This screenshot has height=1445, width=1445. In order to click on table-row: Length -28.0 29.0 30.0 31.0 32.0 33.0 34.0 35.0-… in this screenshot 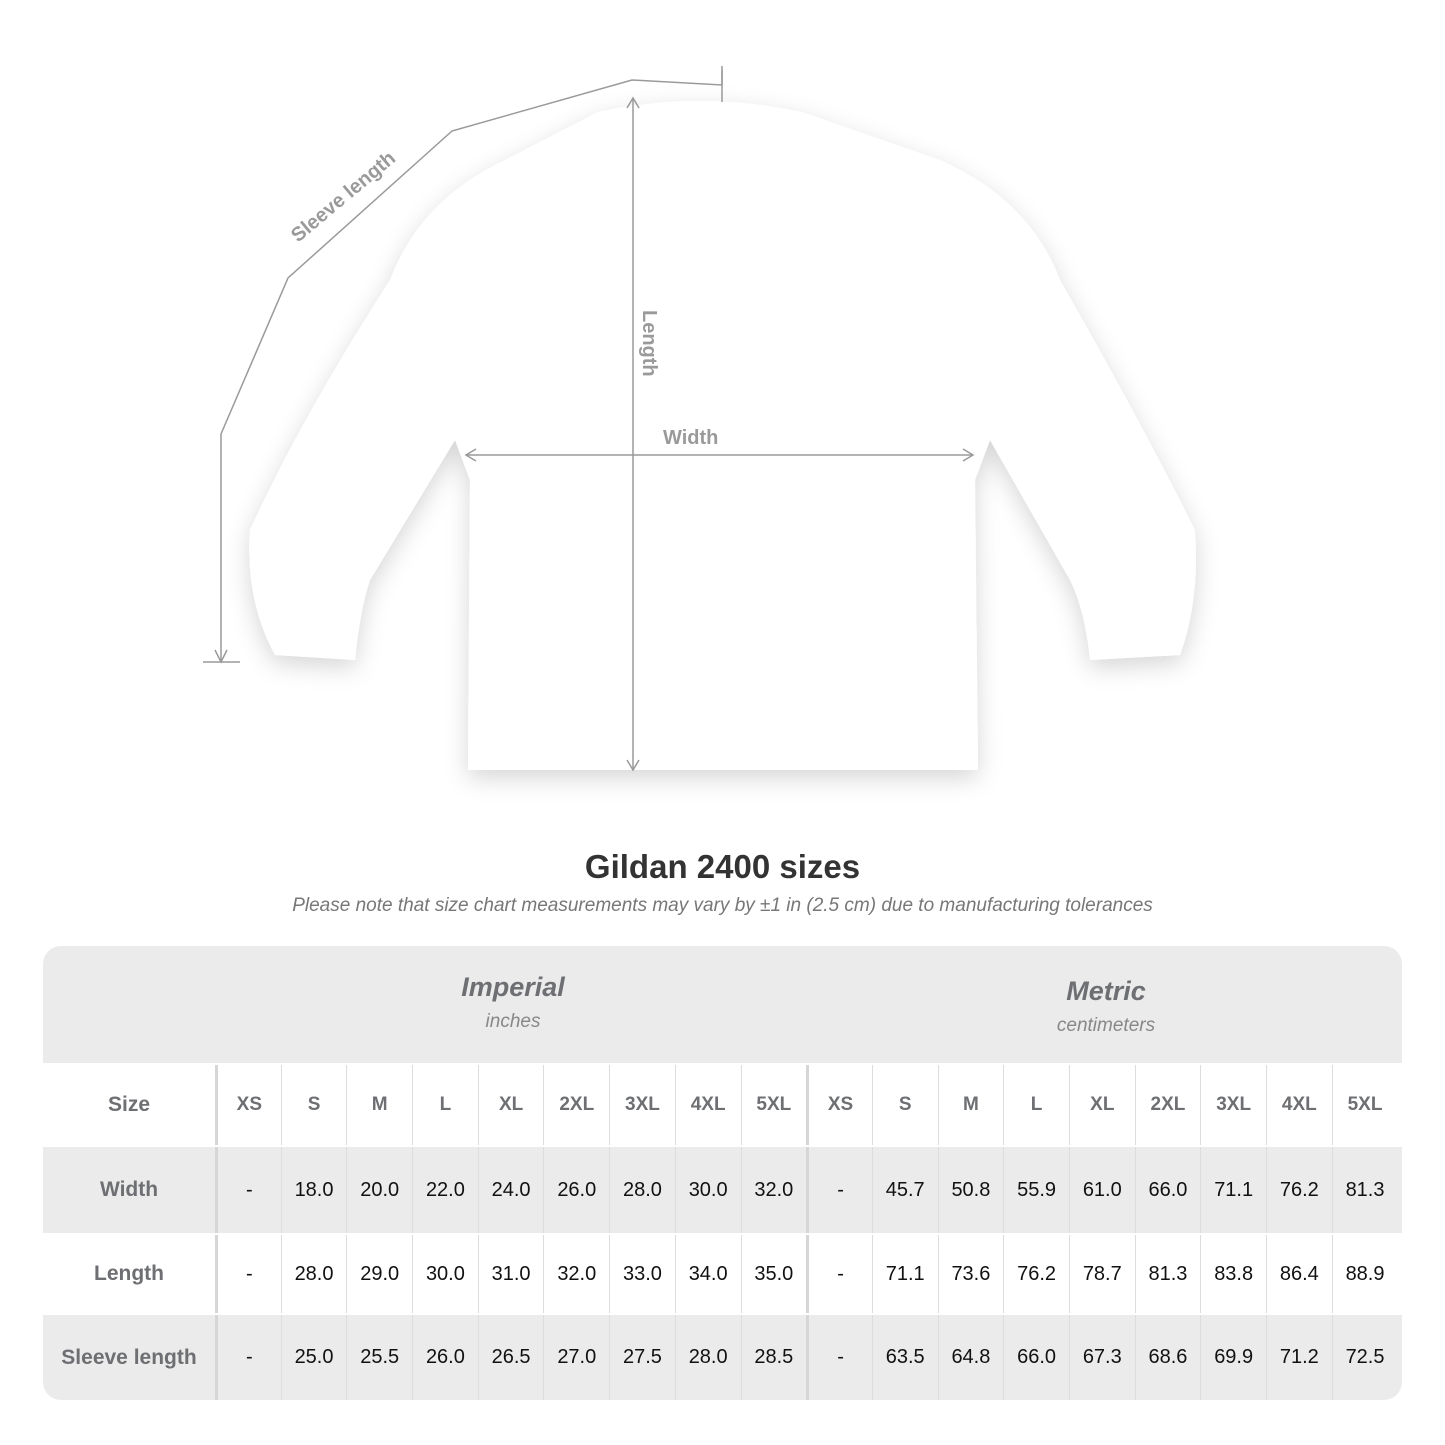, I will do `click(722, 1274)`.